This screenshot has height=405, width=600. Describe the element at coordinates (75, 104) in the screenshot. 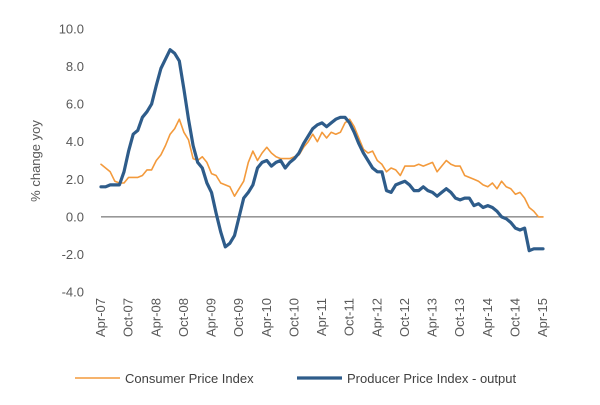

I see `y-tick-label: 6.0` at that location.